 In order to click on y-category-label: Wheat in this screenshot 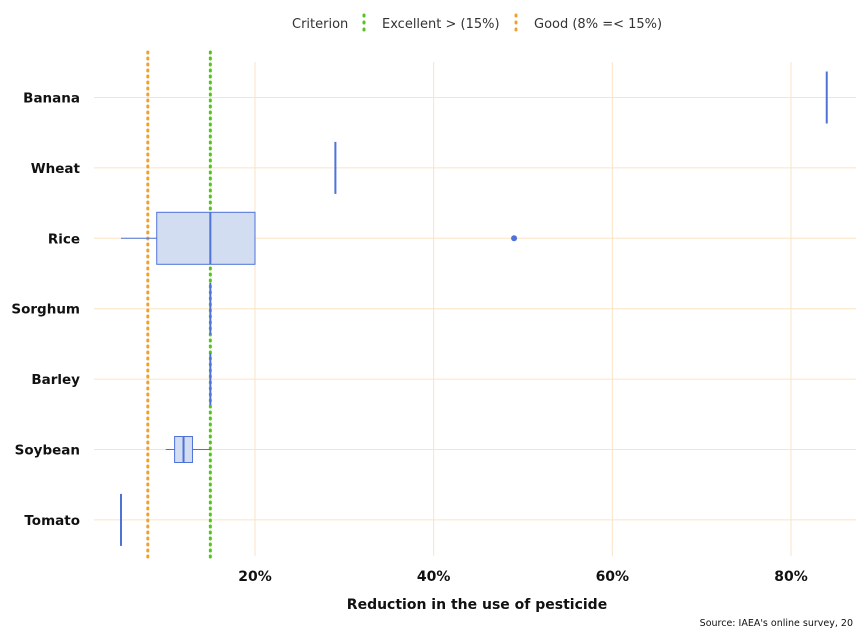, I will do `click(56, 169)`.